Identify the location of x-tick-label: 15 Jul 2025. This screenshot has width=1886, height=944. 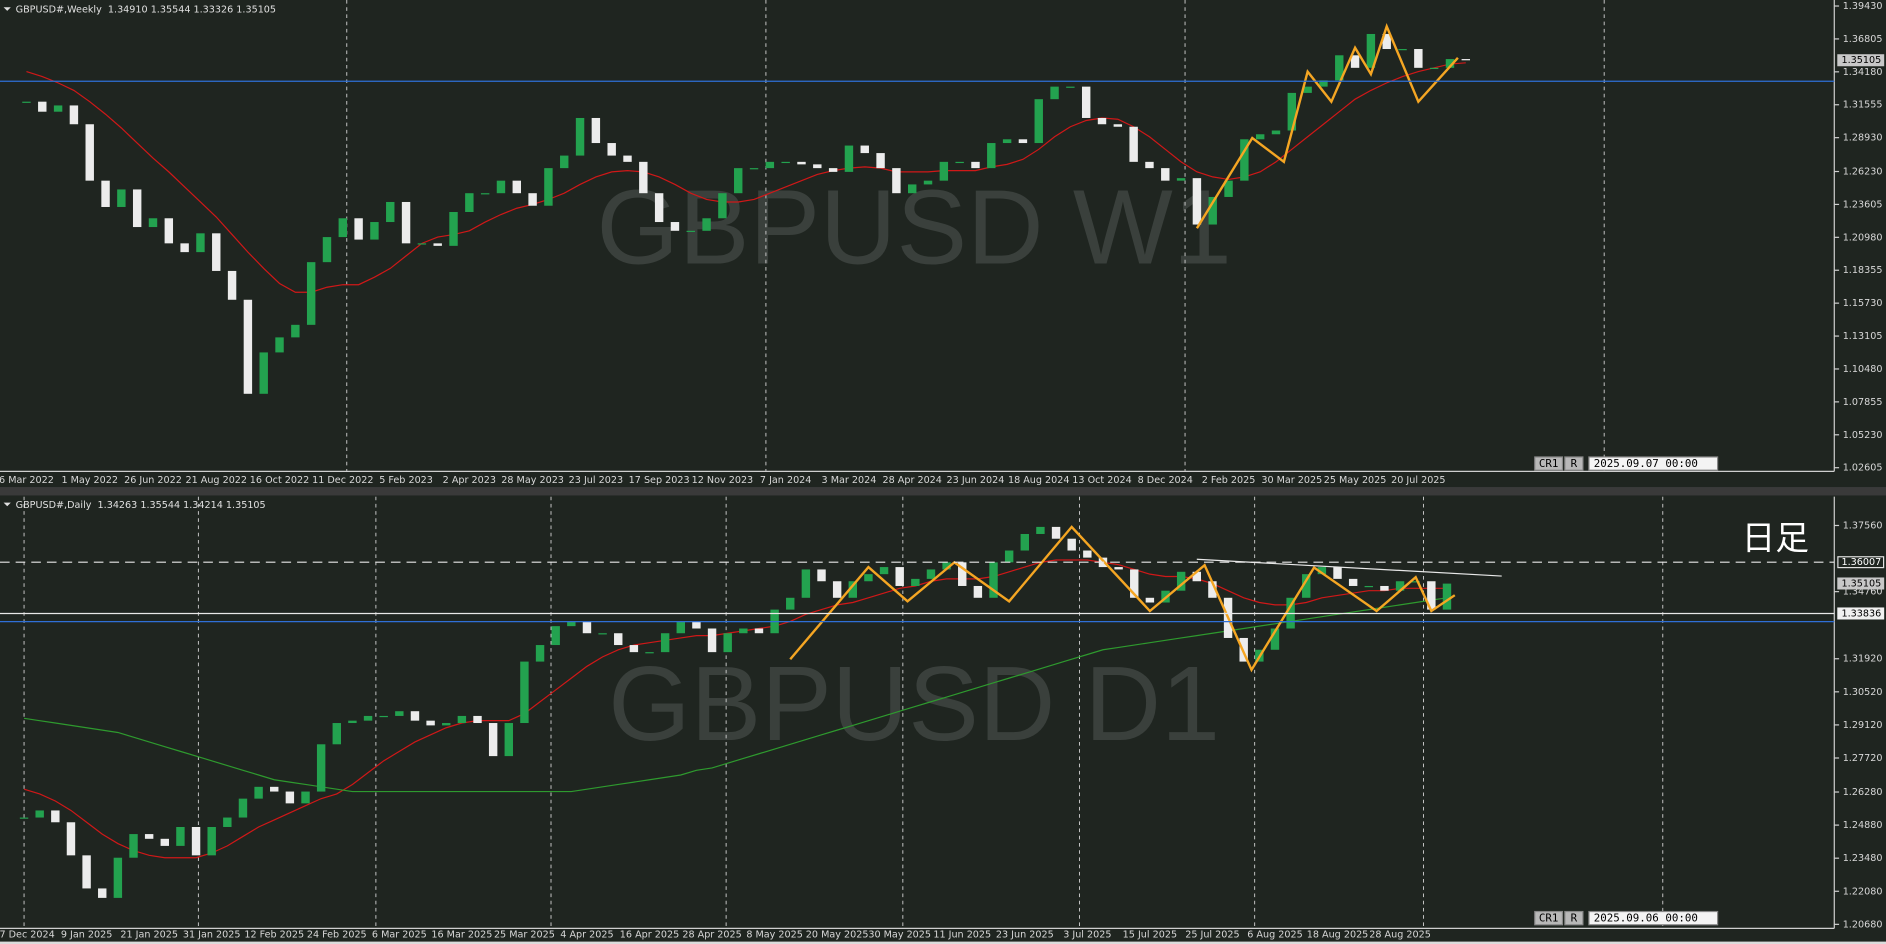
(1150, 934).